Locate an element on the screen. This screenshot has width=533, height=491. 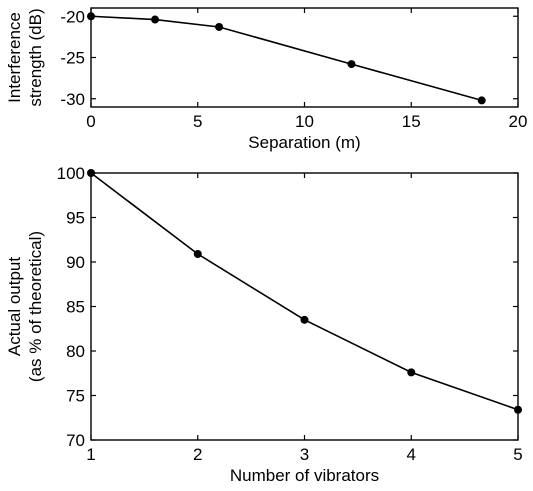
interference-y-tick-label: -25 is located at coordinates (72, 58).